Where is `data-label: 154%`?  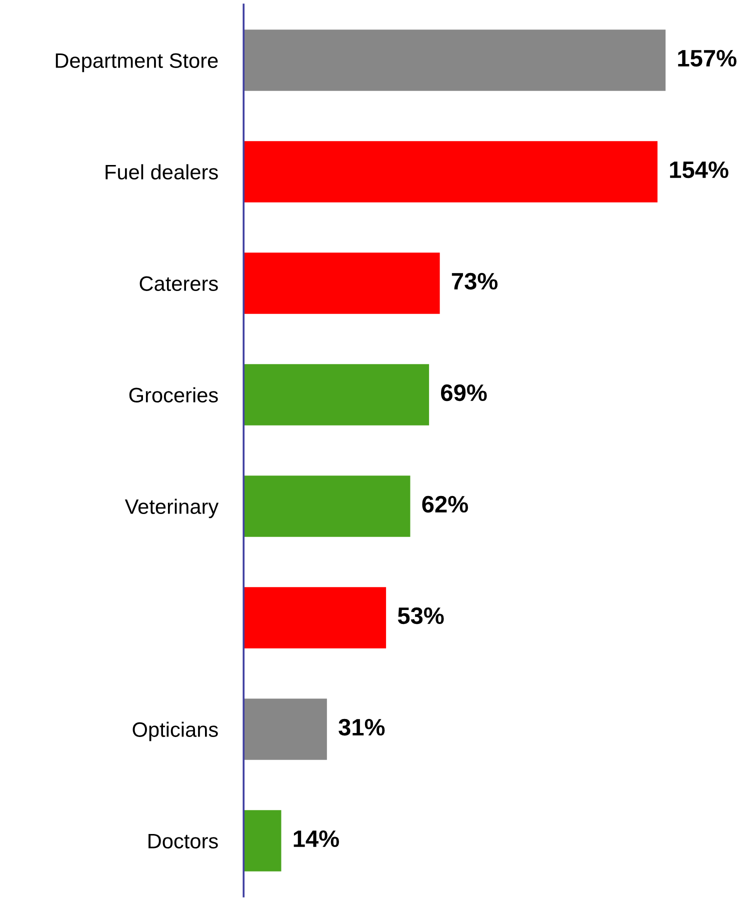 data-label: 154% is located at coordinates (699, 169).